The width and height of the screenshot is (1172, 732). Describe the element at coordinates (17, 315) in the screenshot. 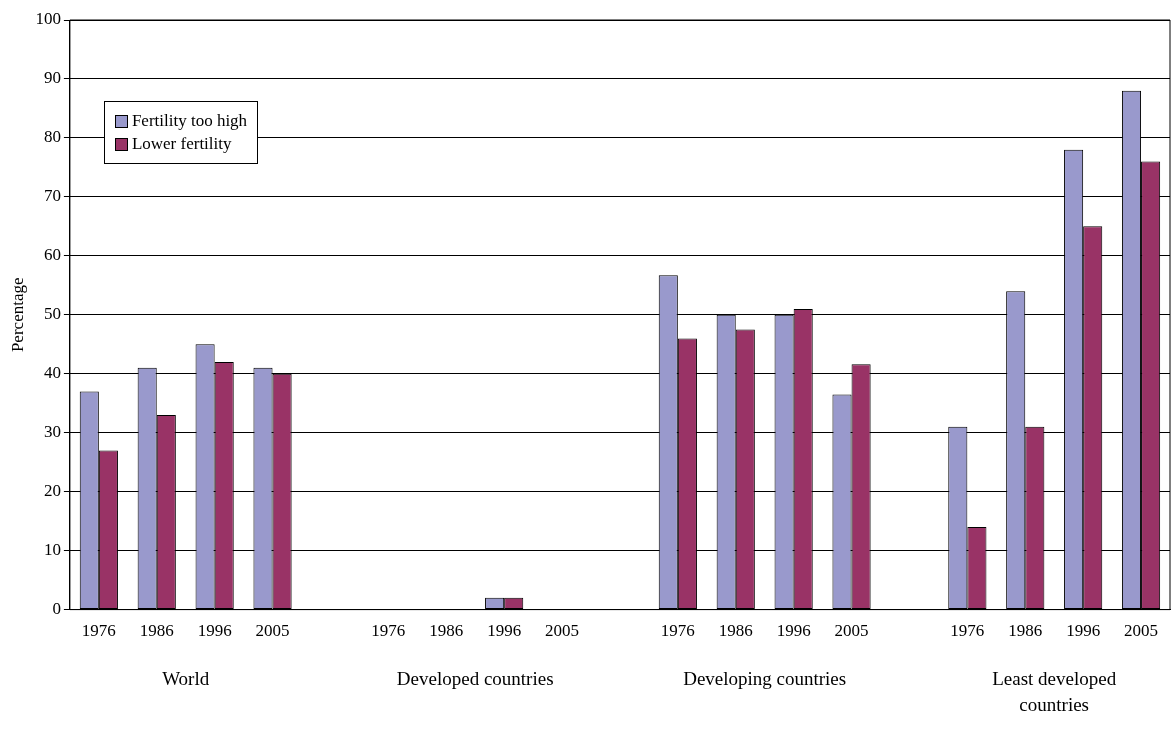

I see `y-axis-title: Percentage` at that location.